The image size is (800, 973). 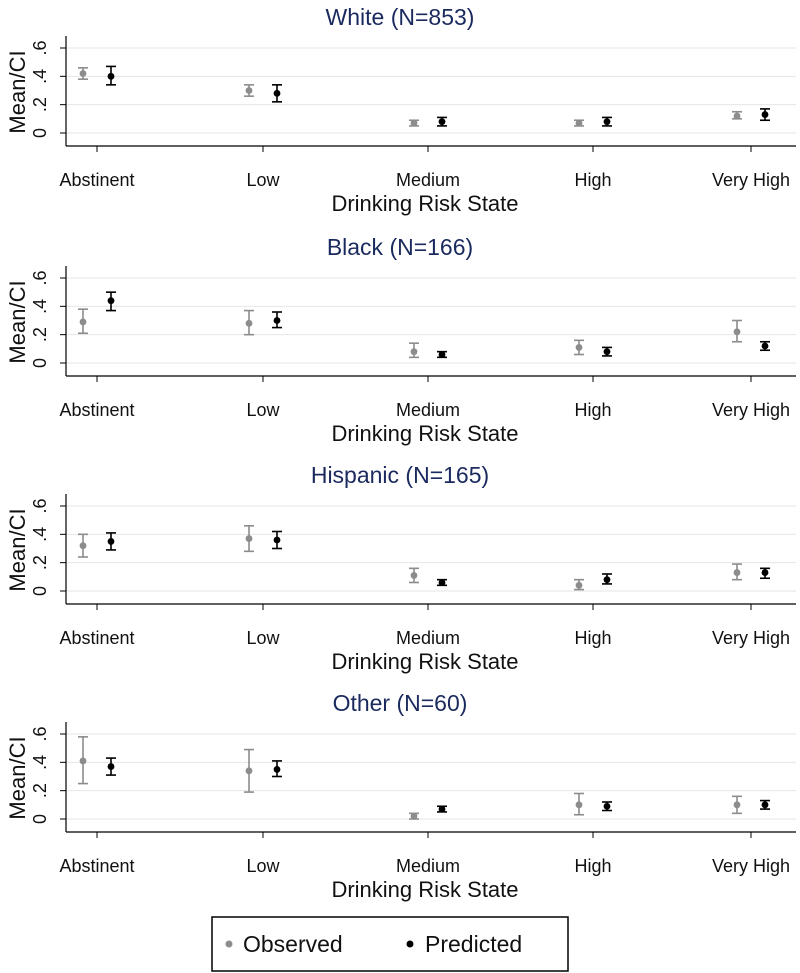 What do you see at coordinates (229, 944) in the screenshot?
I see `legend-marker-observed` at bounding box center [229, 944].